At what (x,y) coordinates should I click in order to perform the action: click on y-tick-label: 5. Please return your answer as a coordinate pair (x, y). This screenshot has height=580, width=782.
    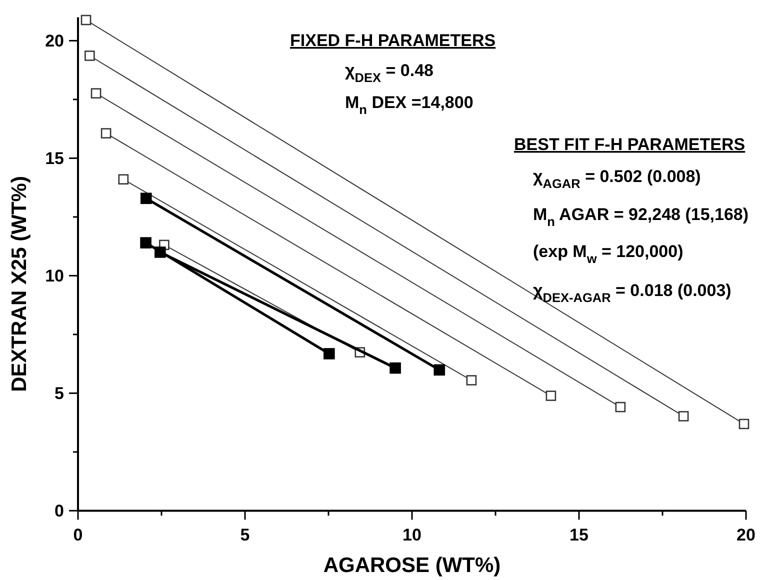
    Looking at the image, I should click on (59, 394).